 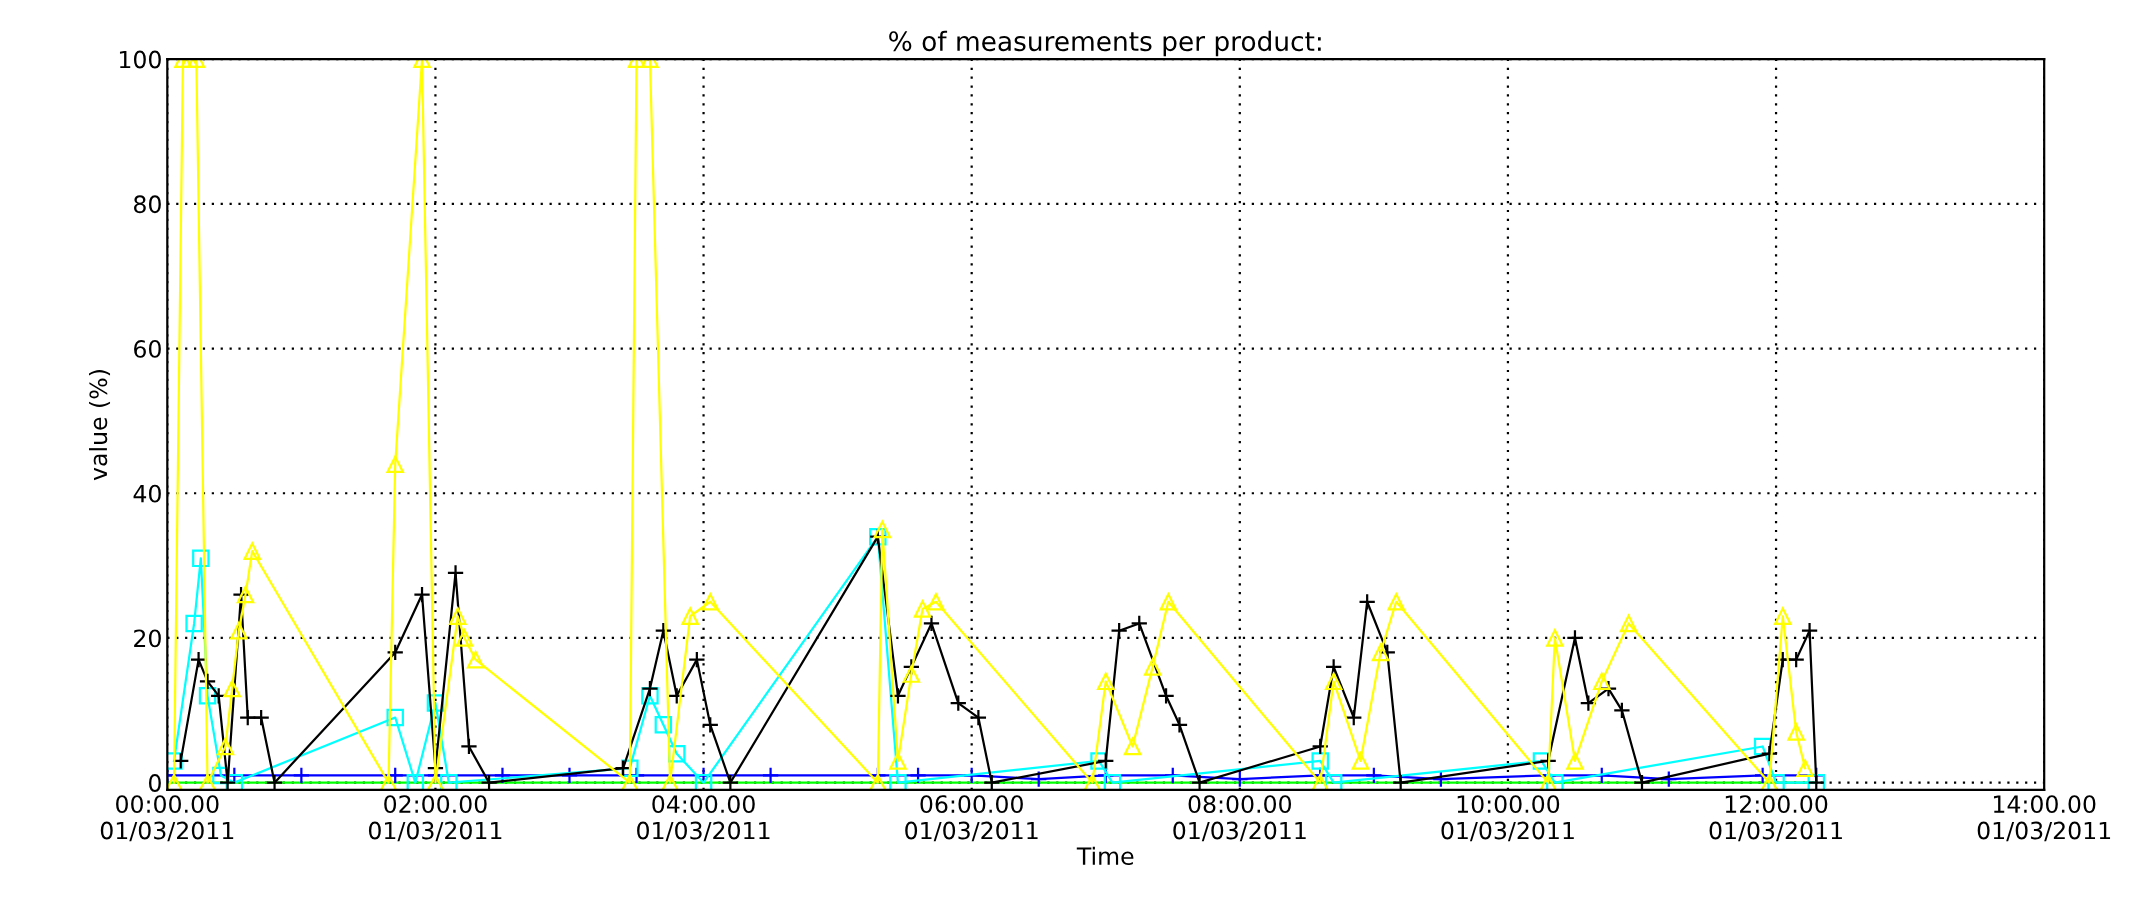 What do you see at coordinates (147, 493) in the screenshot?
I see `y-tick-label: 40` at bounding box center [147, 493].